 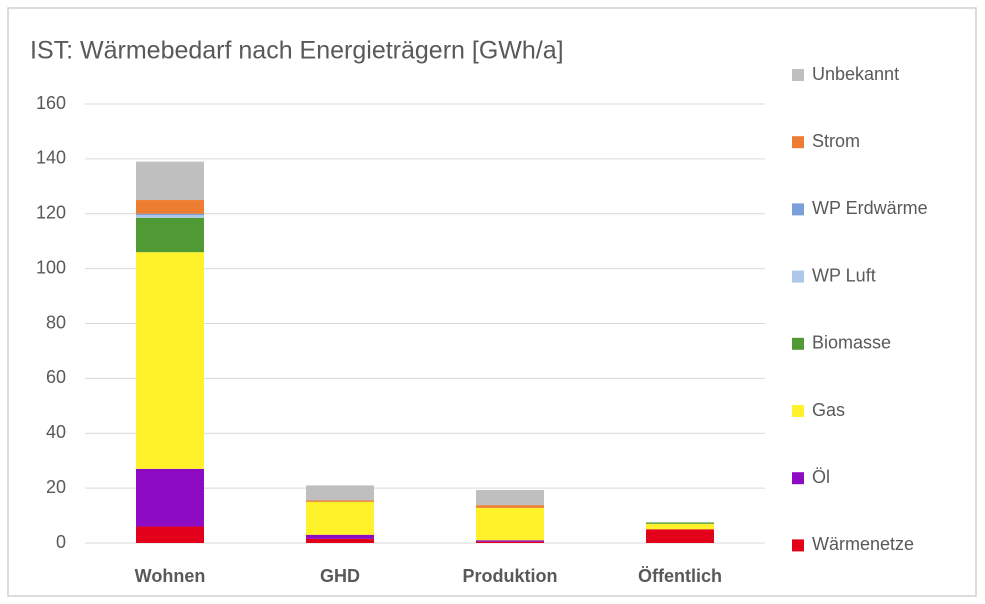 I want to click on x-tick-label: GHD, so click(x=340, y=576).